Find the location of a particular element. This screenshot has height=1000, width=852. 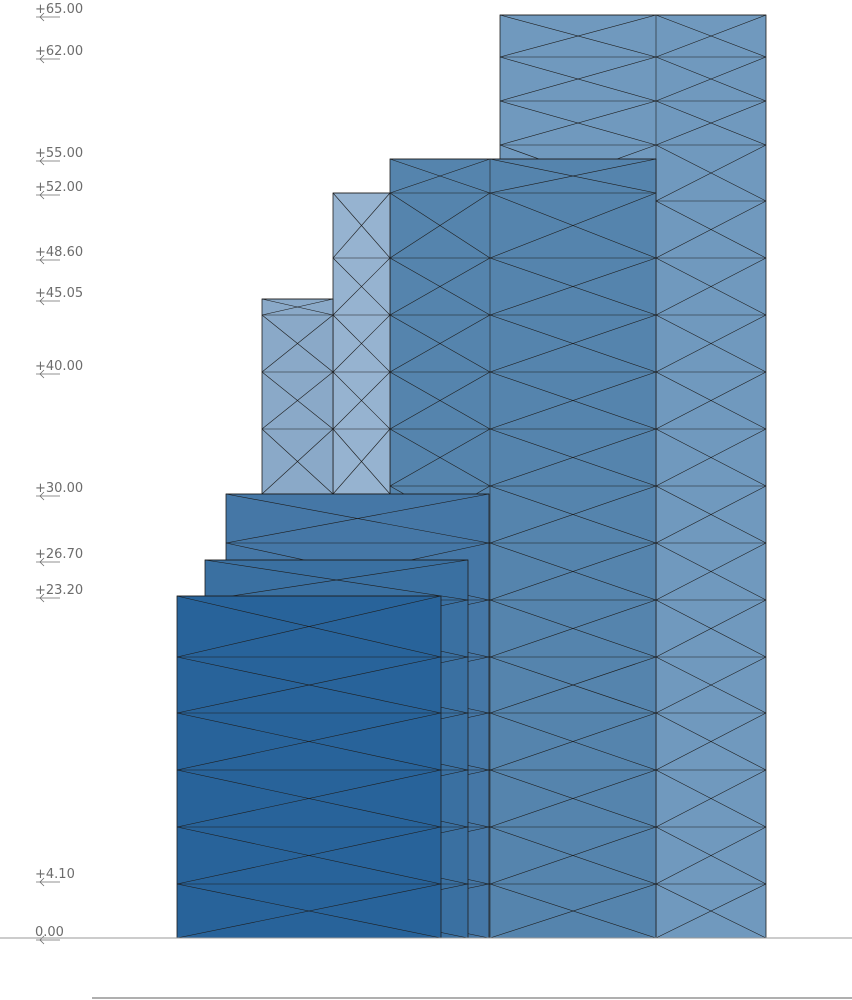

level-marker: +30.00 is located at coordinates (59, 491).